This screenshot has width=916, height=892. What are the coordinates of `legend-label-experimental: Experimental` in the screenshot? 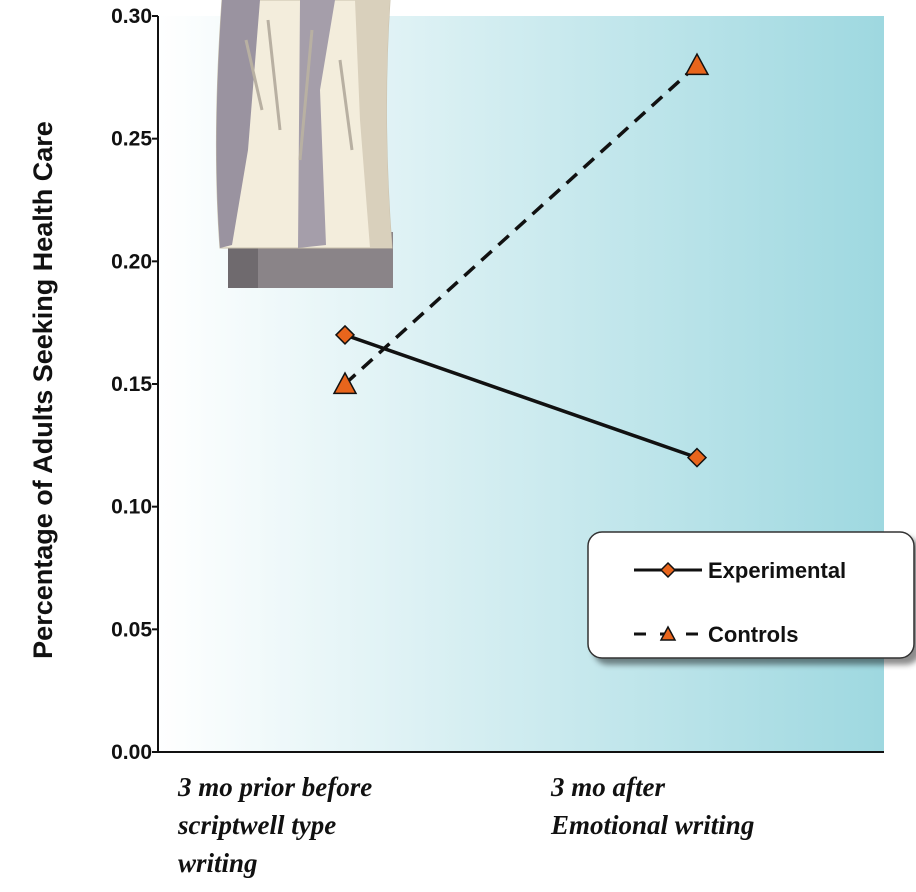 It's located at (777, 570).